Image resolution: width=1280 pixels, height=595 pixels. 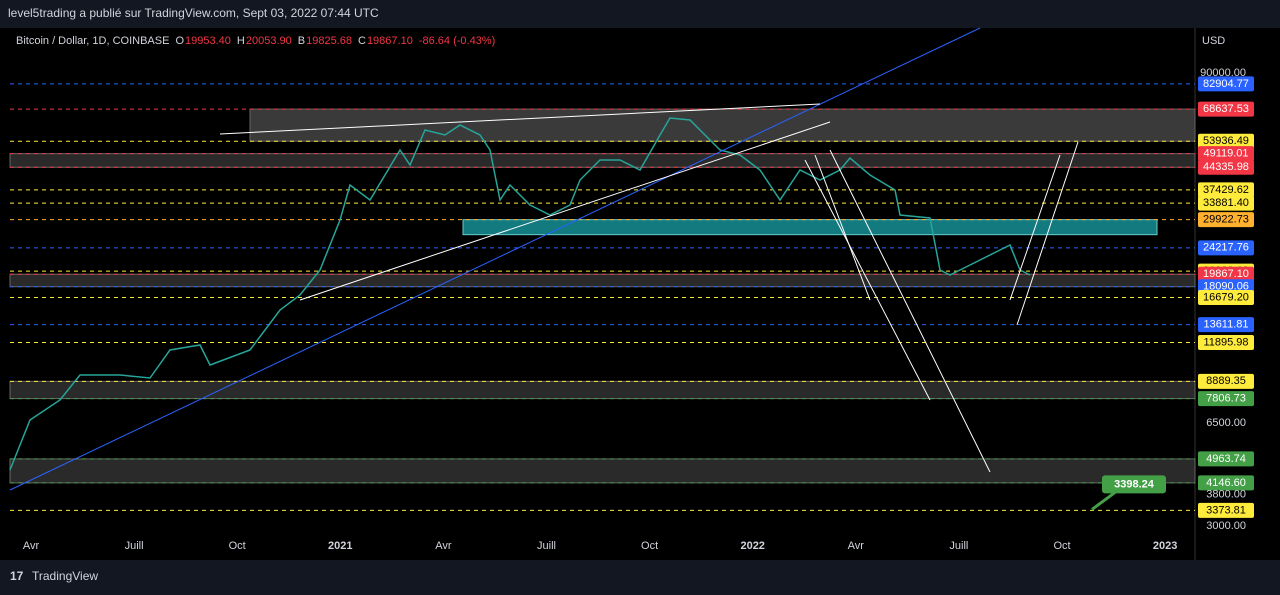 I want to click on price-label: 16679.20, so click(x=1226, y=297).